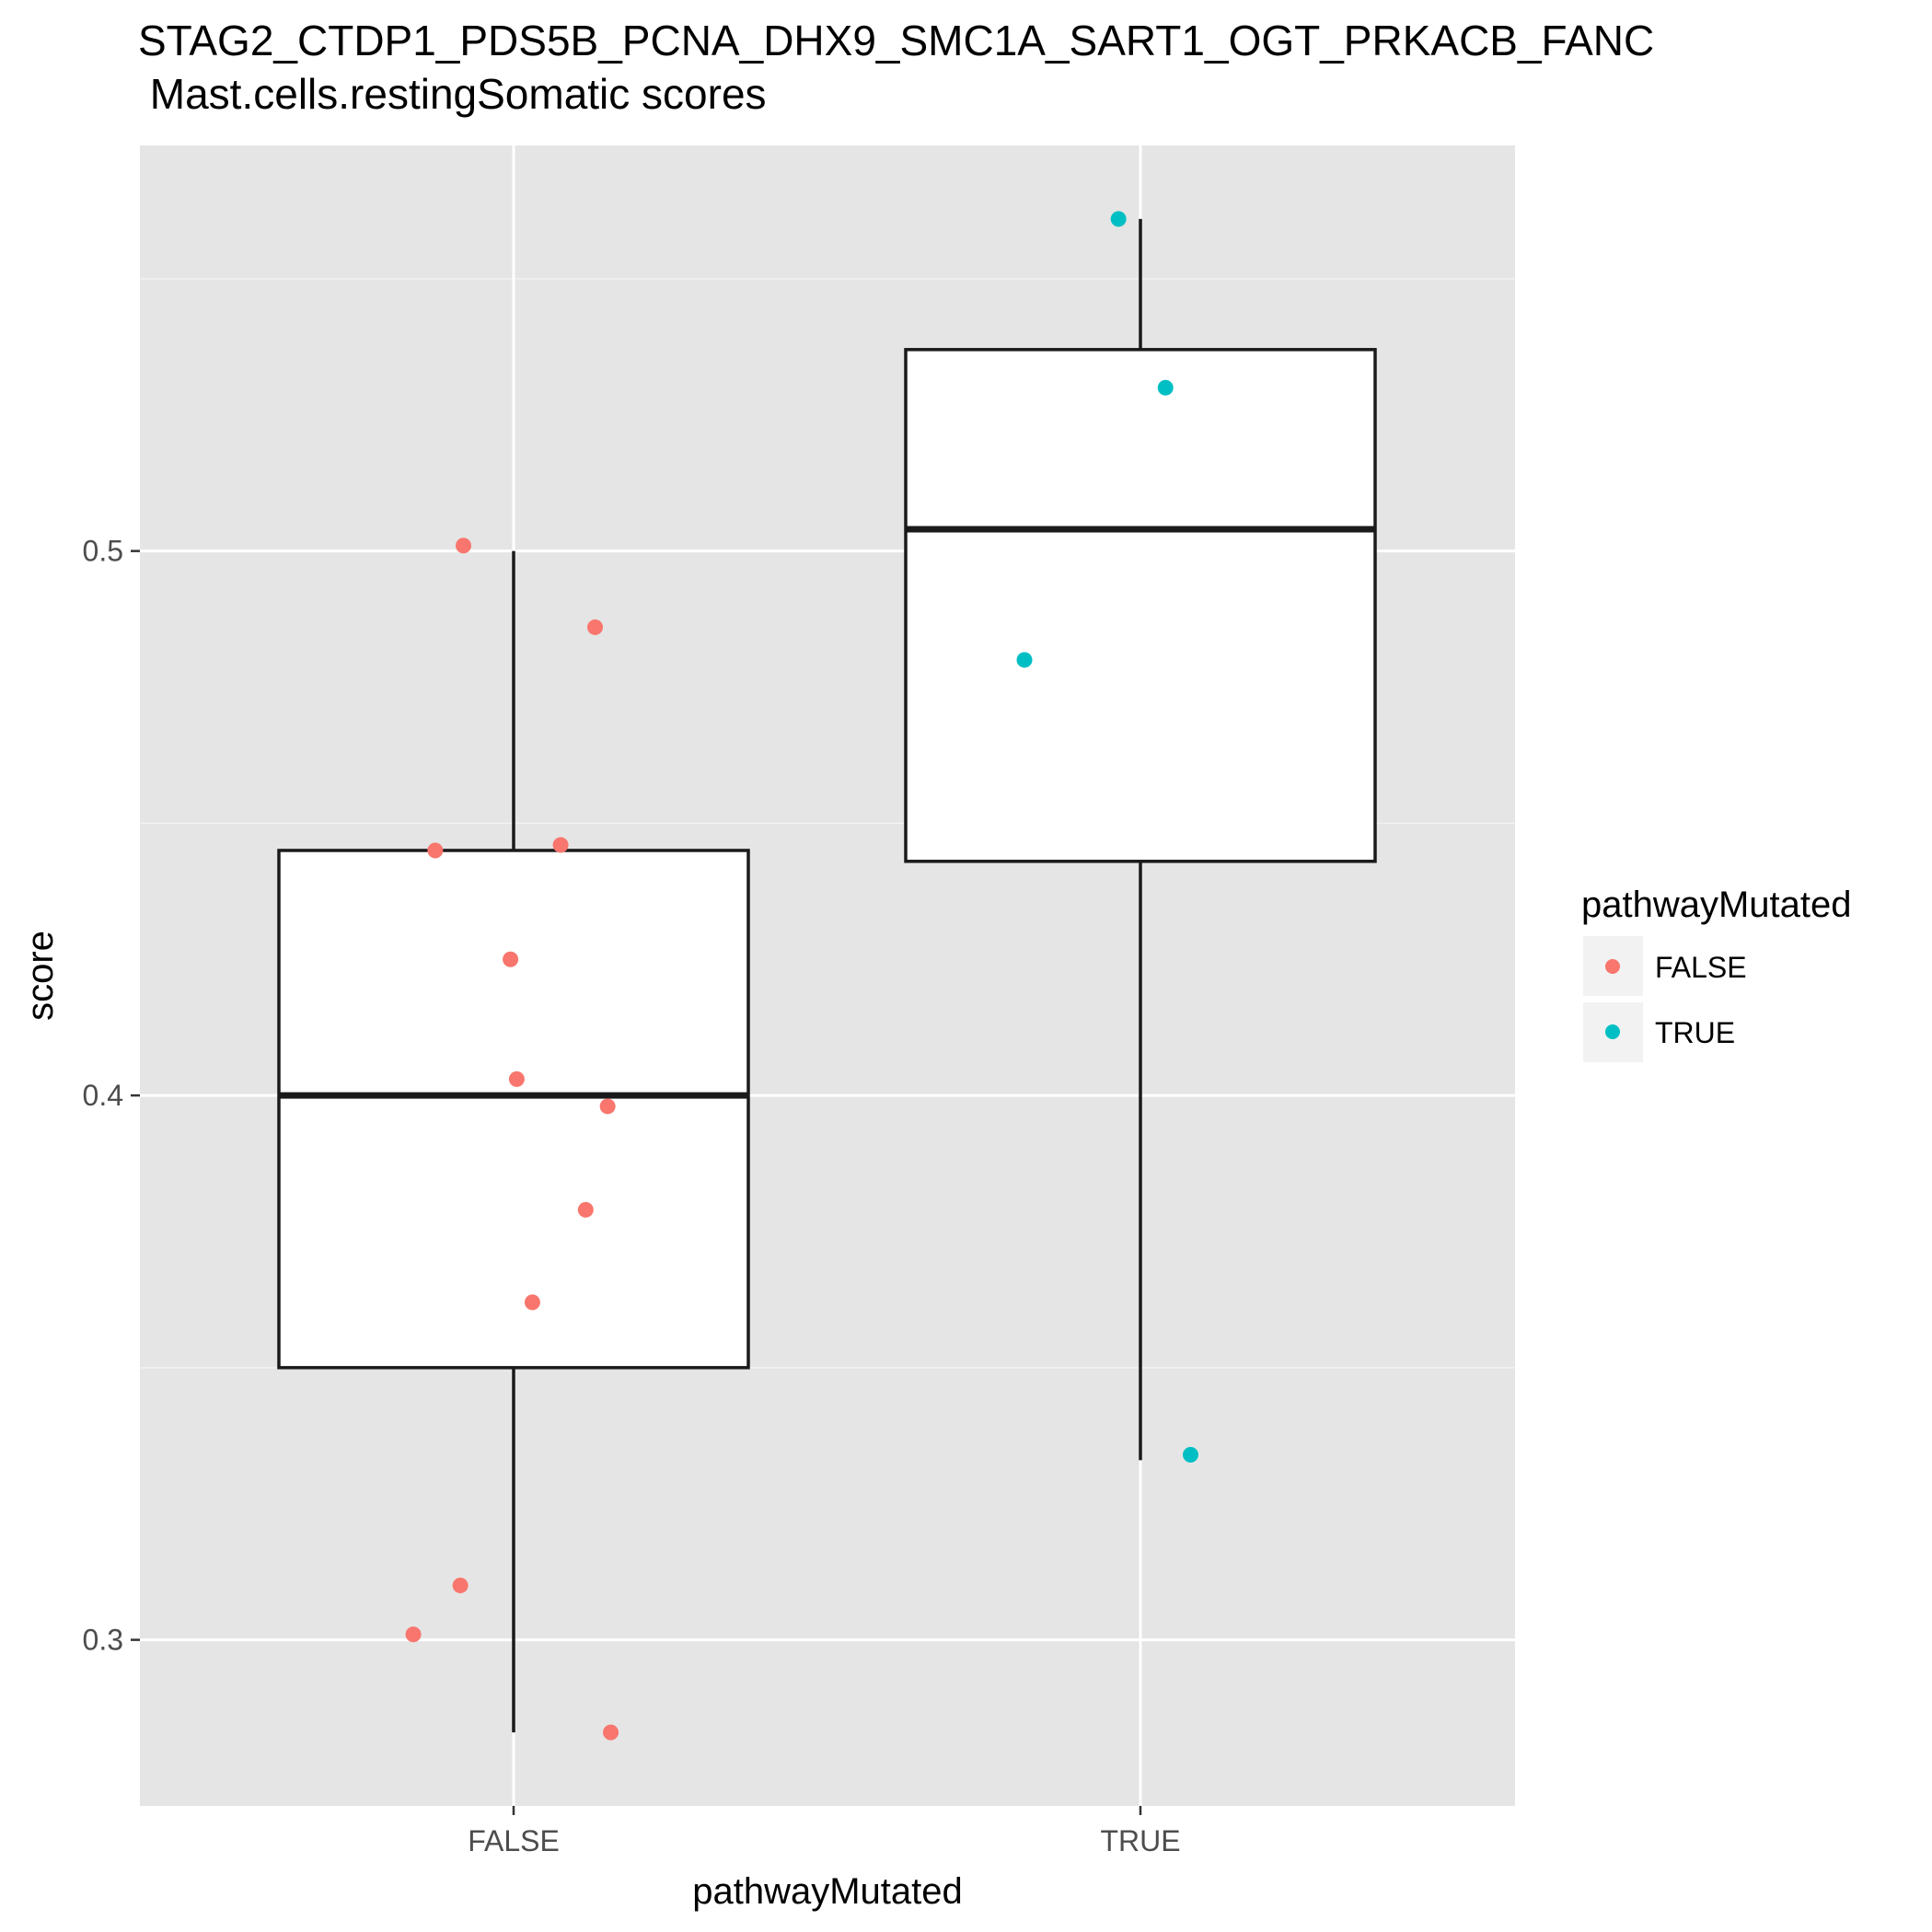 The height and width of the screenshot is (1932, 1932). I want to click on legend: pathwayMutated FALSE TRUE, so click(1717, 973).